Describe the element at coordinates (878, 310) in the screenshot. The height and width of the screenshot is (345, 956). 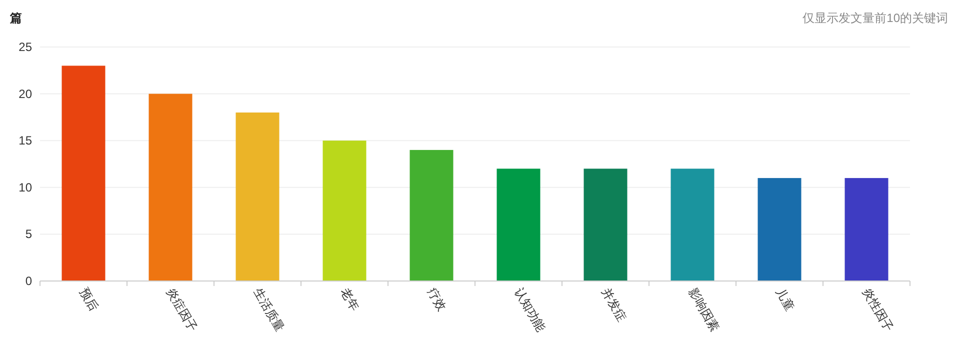
I see `x-tick-label: 炎性因子` at that location.